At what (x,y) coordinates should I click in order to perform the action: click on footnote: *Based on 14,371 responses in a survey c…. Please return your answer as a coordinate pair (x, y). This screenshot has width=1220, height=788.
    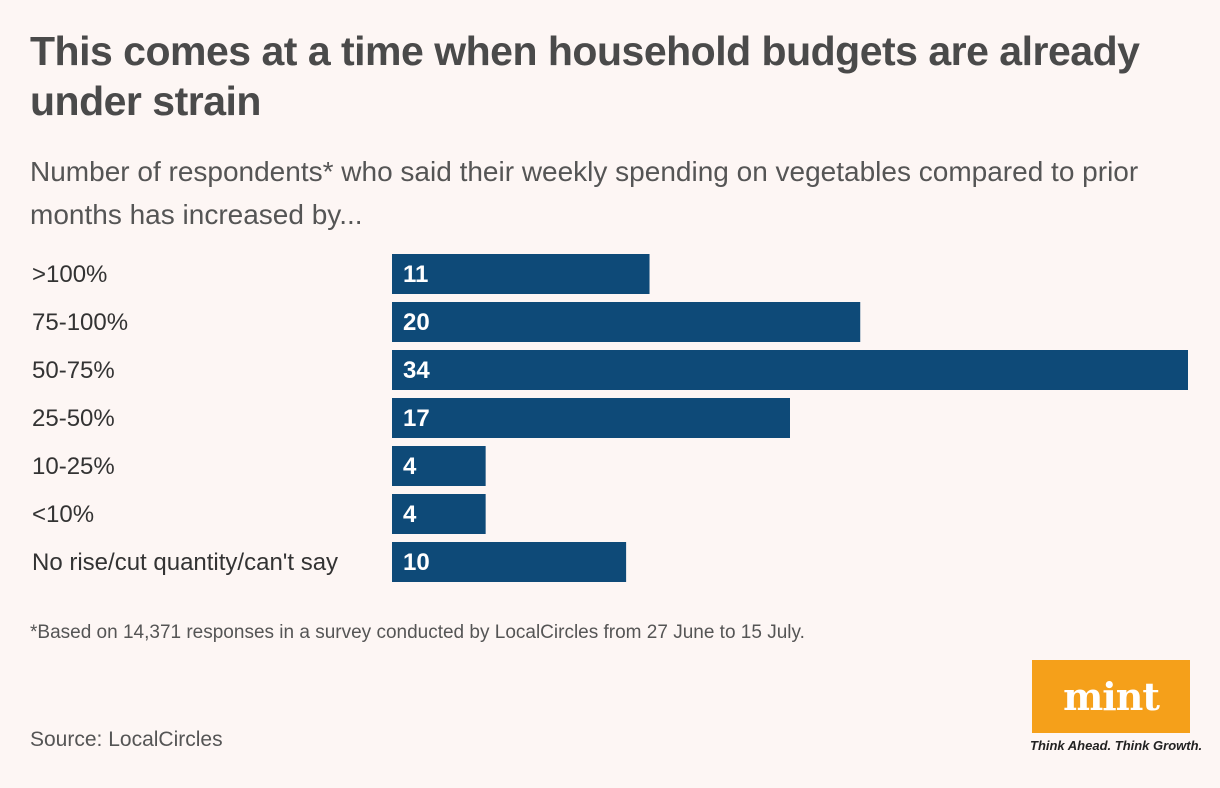
    Looking at the image, I should click on (417, 632).